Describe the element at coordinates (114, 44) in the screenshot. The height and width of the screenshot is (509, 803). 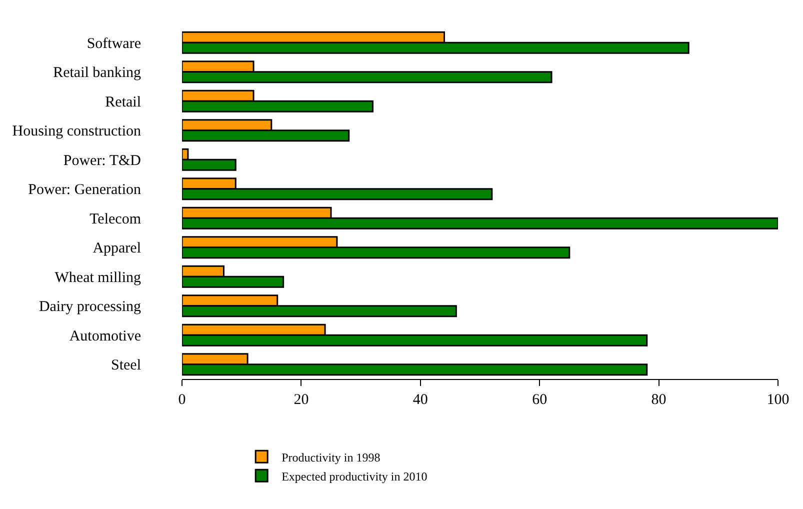
I see `y-tick-label: Software` at that location.